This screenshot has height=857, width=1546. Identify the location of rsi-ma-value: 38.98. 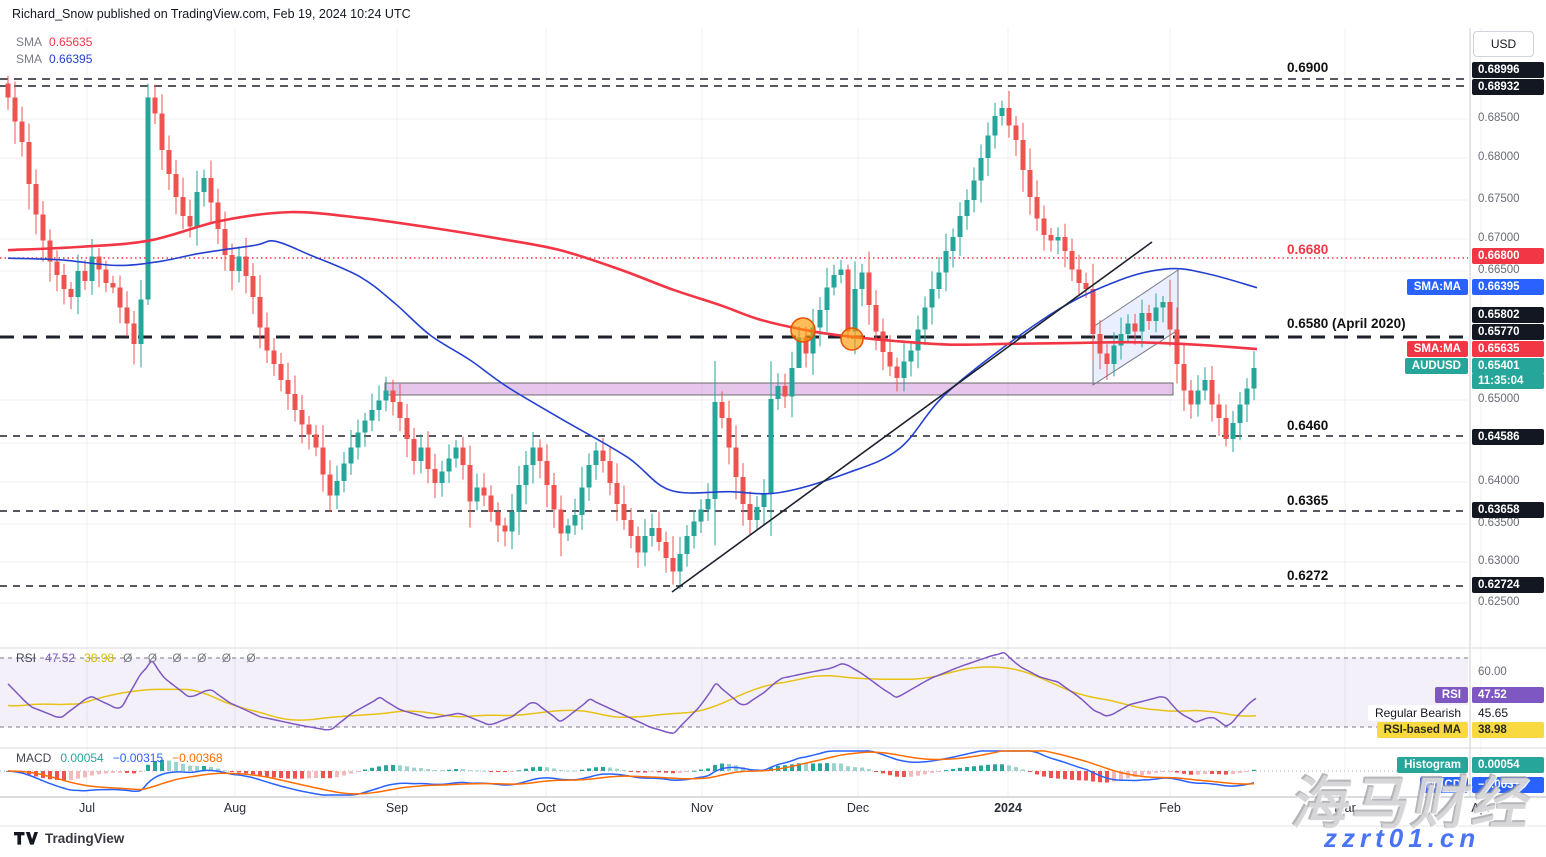
(99, 658).